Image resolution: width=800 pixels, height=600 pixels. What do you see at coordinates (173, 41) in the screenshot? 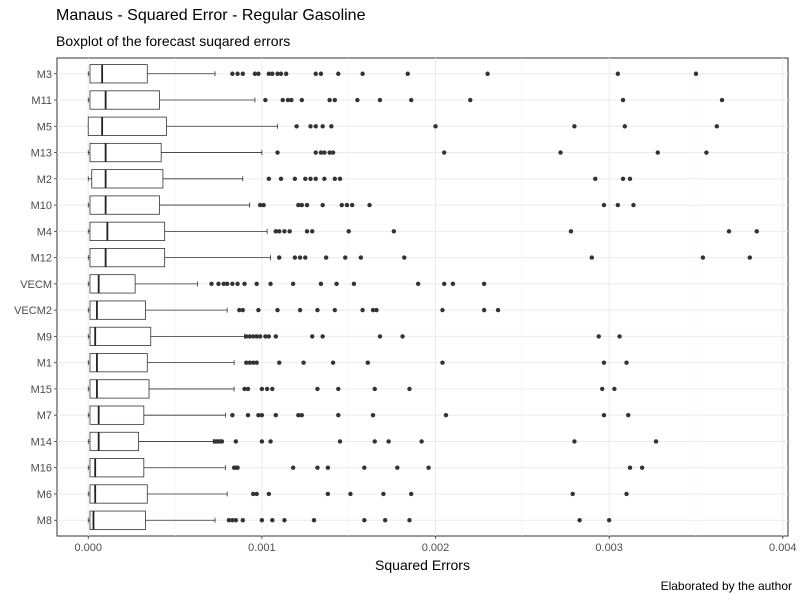
I see `chart-subtitle: Boxplot of the forecast suqared errors` at bounding box center [173, 41].